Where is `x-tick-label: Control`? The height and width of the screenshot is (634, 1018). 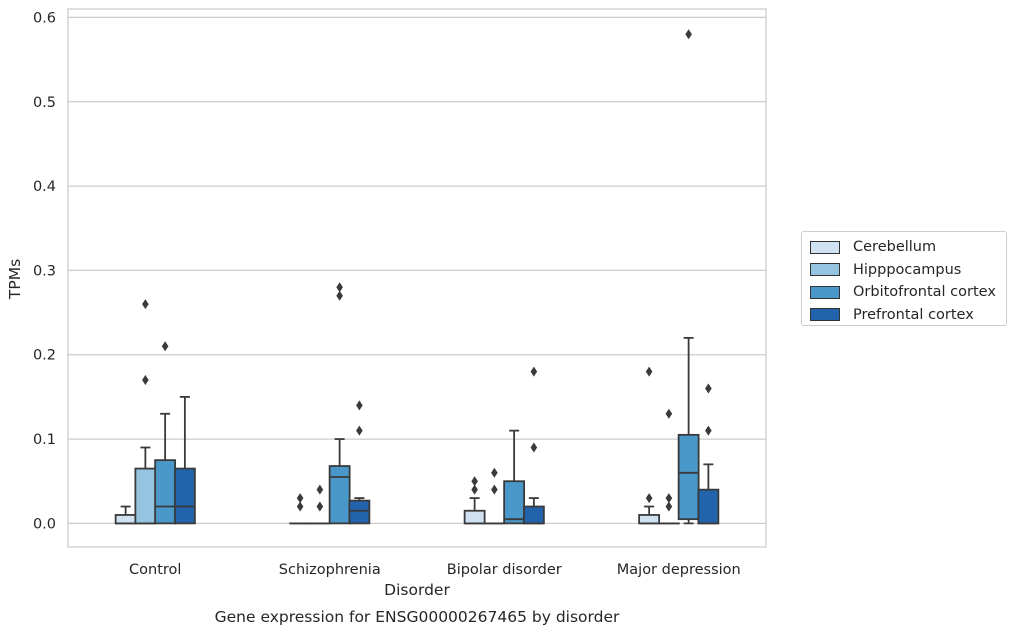
x-tick-label: Control is located at coordinates (155, 570).